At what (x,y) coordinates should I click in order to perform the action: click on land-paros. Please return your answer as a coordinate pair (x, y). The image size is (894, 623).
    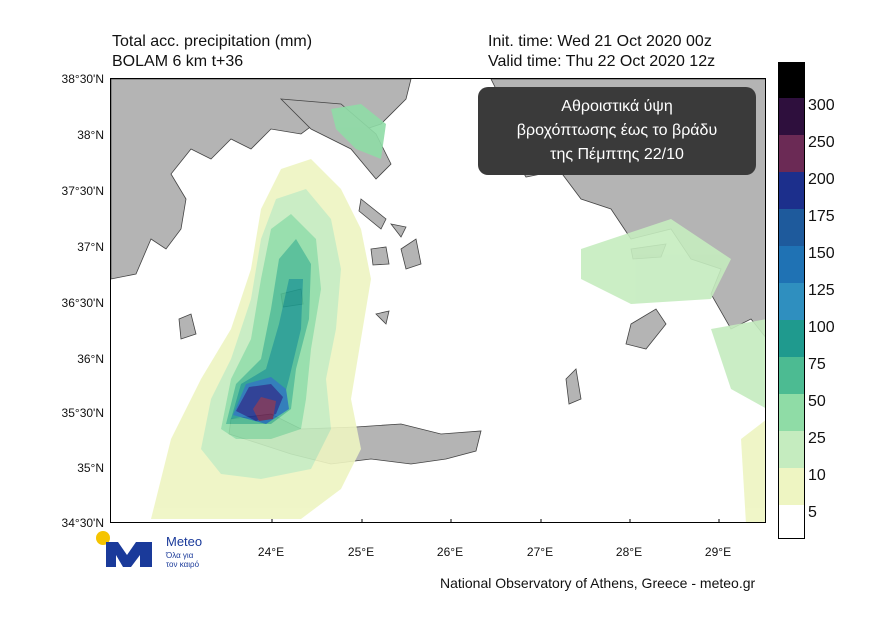
    Looking at the image, I should click on (380, 256).